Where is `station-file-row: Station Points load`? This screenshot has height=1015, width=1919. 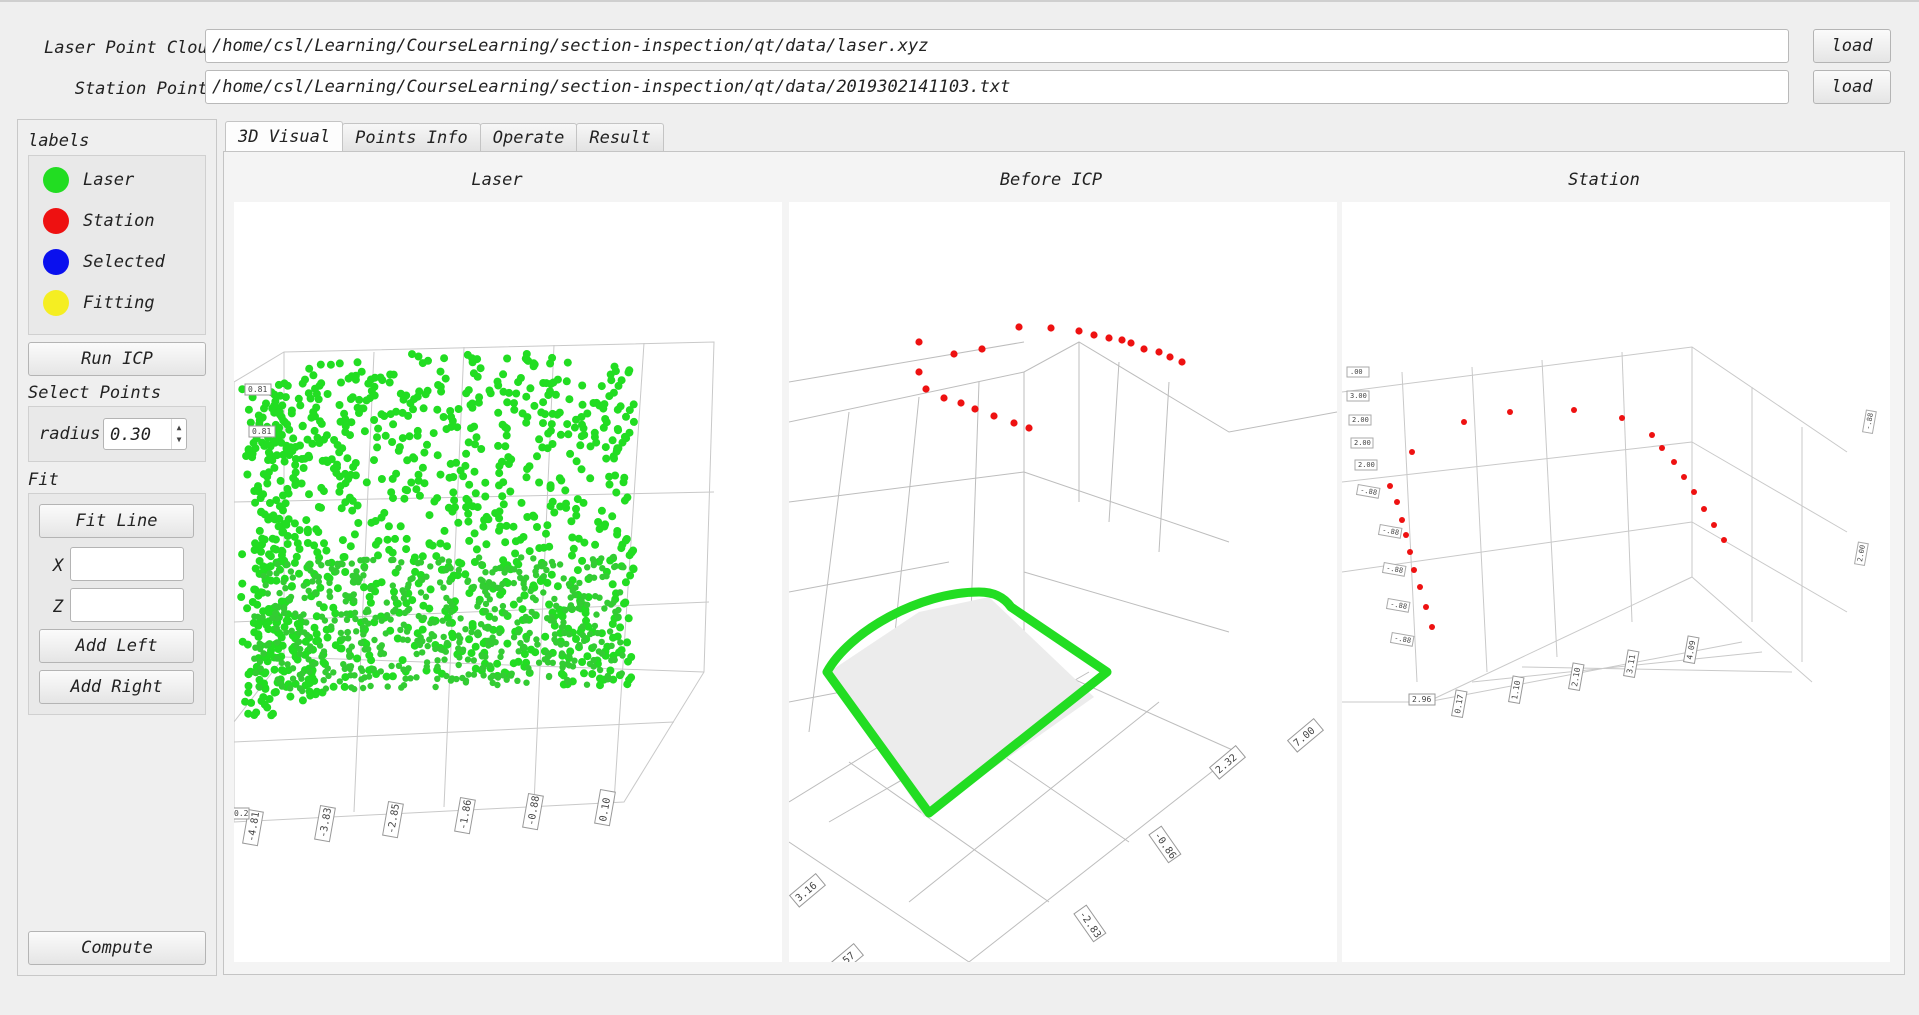 station-file-row: Station Points load is located at coordinates (956, 89).